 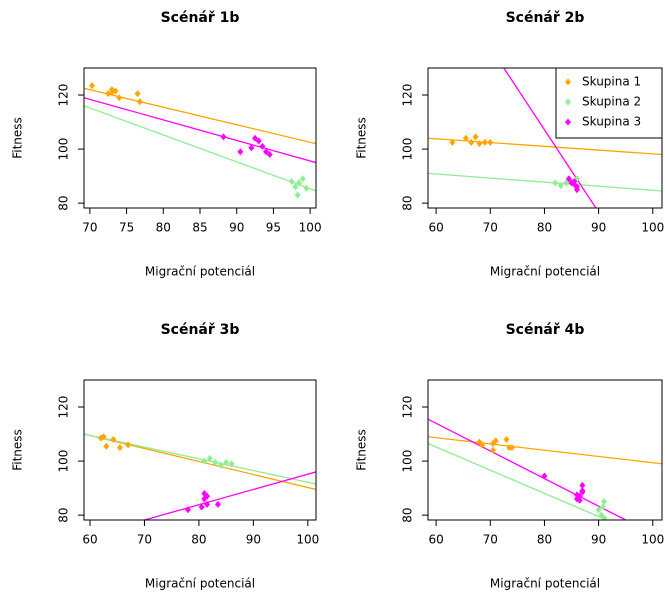 What do you see at coordinates (199, 228) in the screenshot?
I see `x-tick-label: 85` at bounding box center [199, 228].